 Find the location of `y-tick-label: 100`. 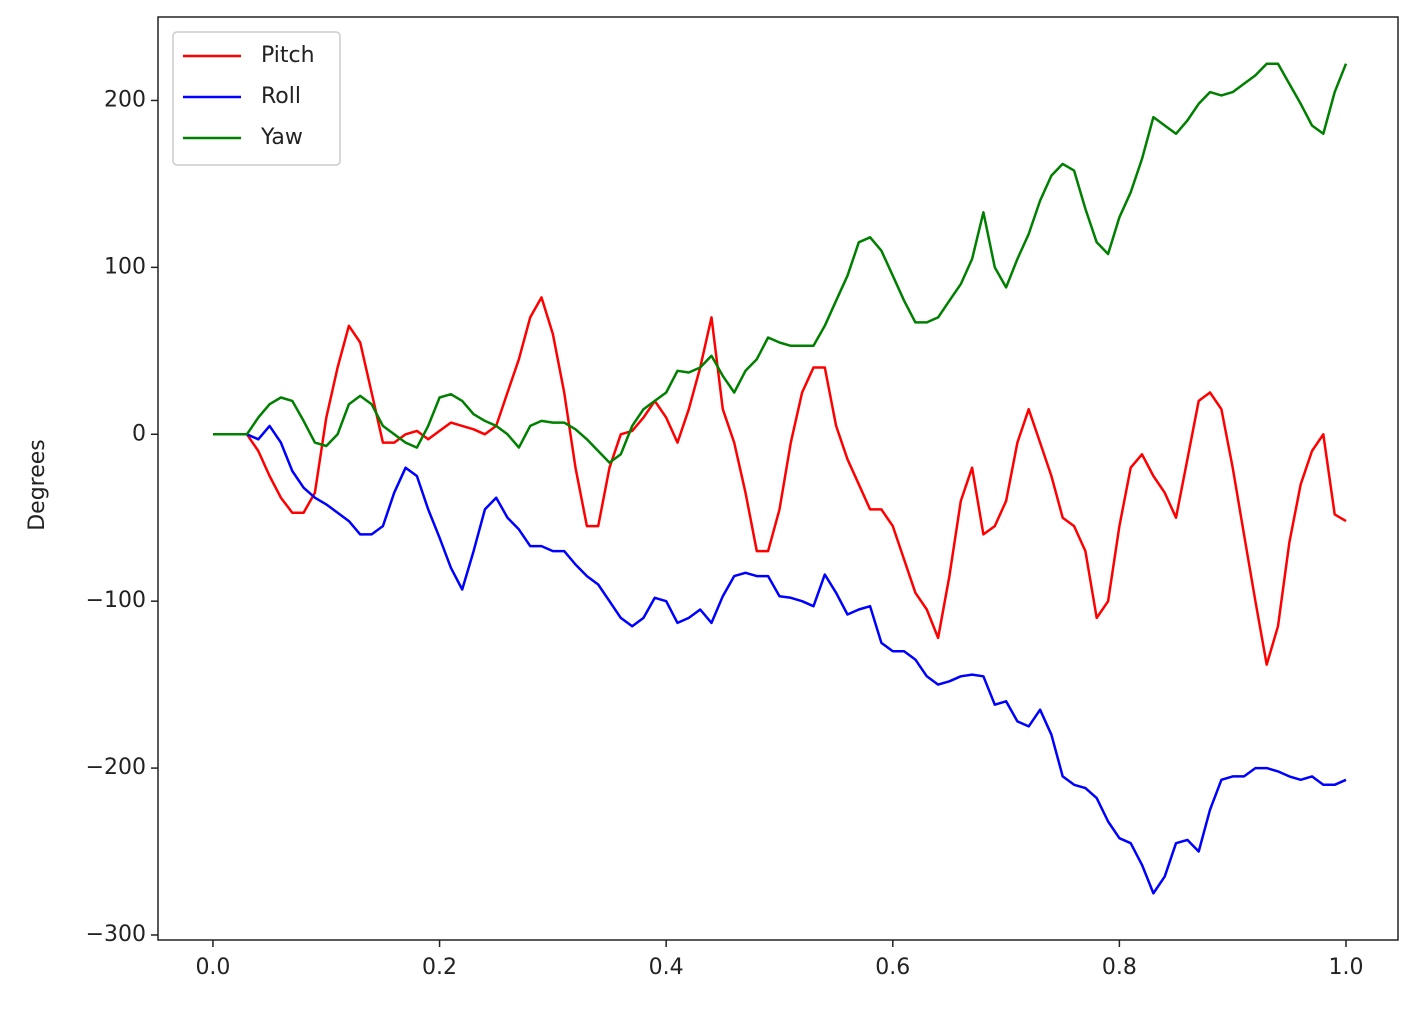

y-tick-label: 100 is located at coordinates (125, 266).